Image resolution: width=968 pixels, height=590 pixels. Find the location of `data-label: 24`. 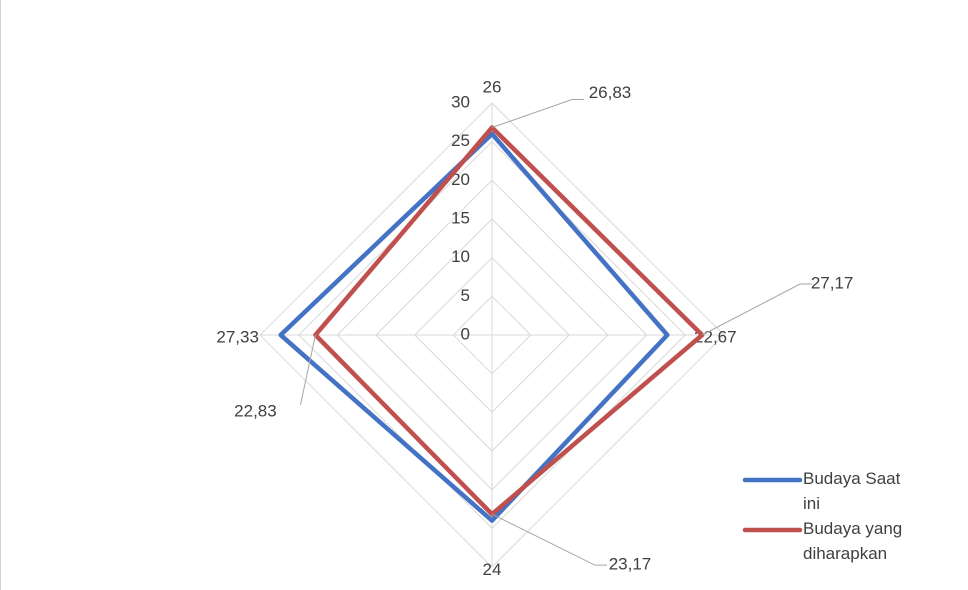

data-label: 24 is located at coordinates (492, 569).